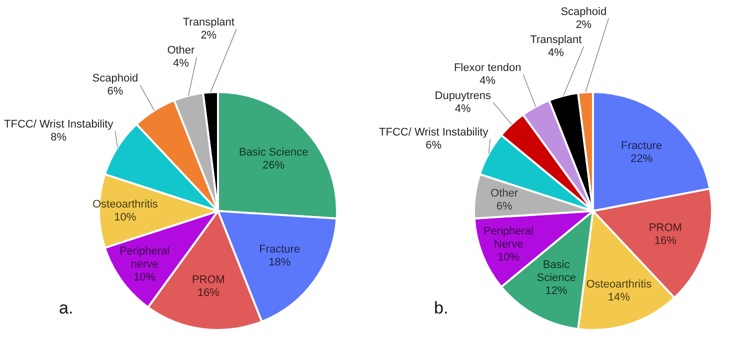  I want to click on text: a., so click(66, 308).